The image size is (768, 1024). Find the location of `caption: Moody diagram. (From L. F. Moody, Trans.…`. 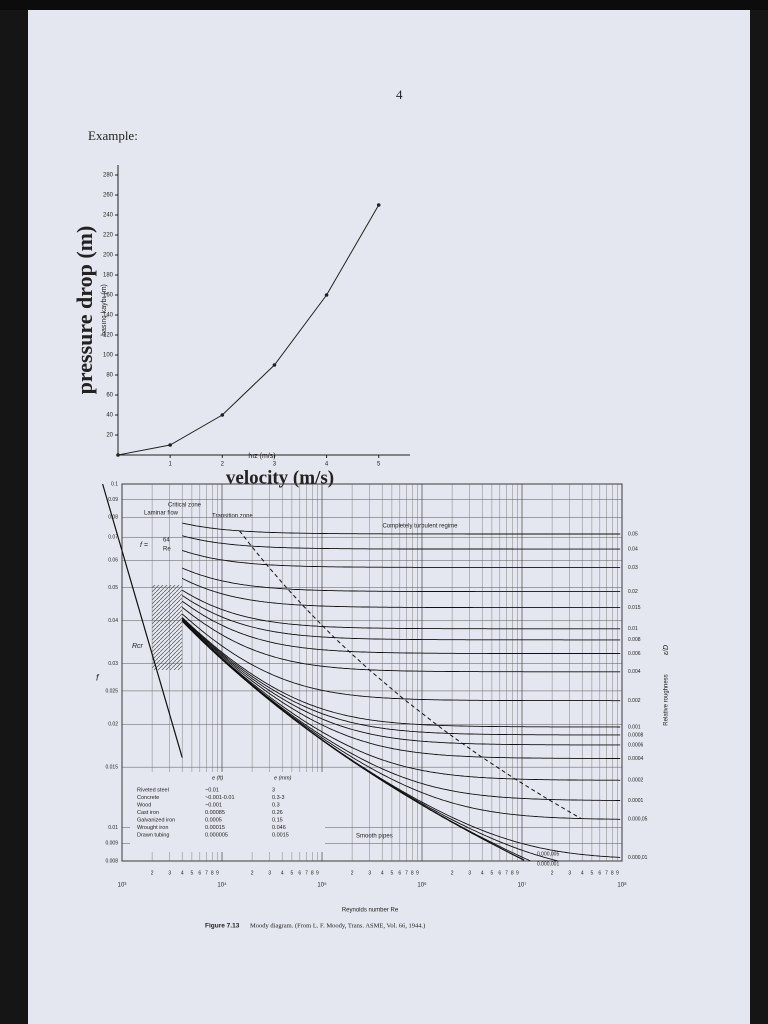

caption: Moody diagram. (From L. F. Moody, Trans.… is located at coordinates (337, 925).